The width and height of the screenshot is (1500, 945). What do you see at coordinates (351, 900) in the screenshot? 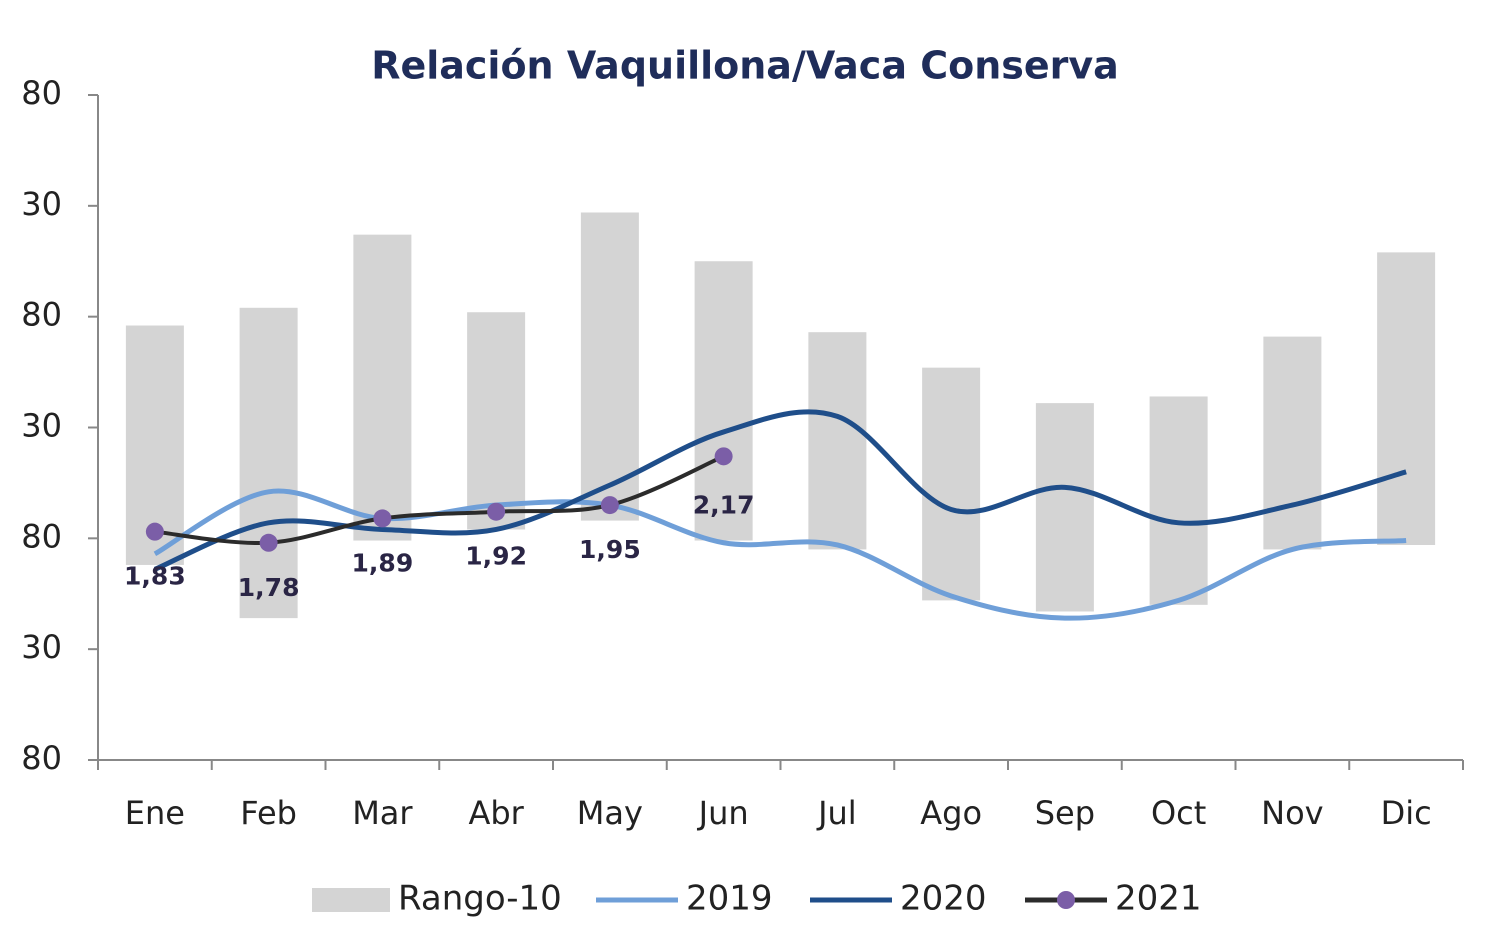
I see `legend-swatch` at bounding box center [351, 900].